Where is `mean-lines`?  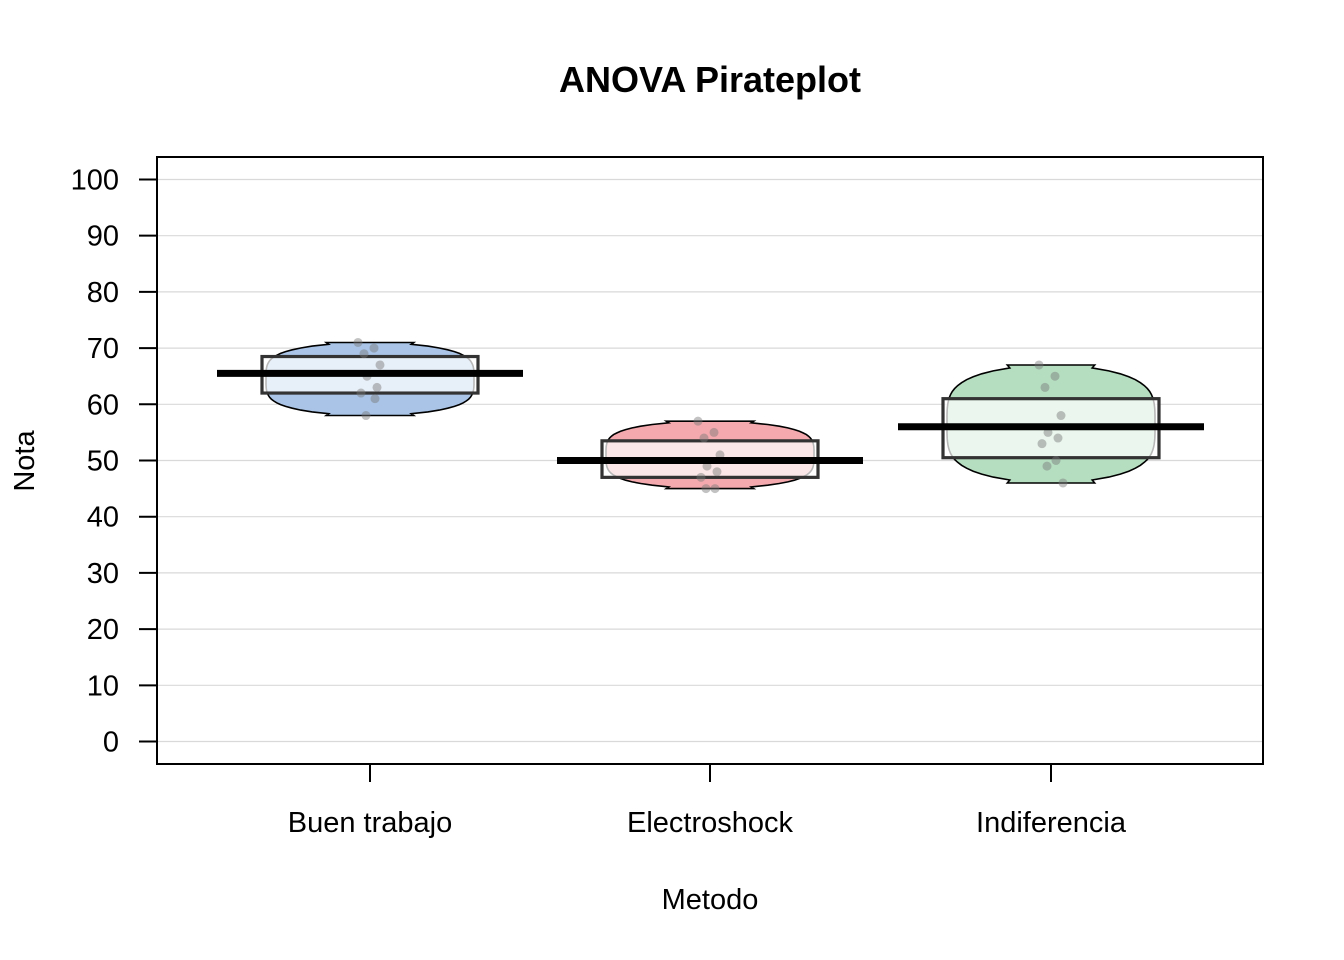
mean-lines is located at coordinates (710, 416).